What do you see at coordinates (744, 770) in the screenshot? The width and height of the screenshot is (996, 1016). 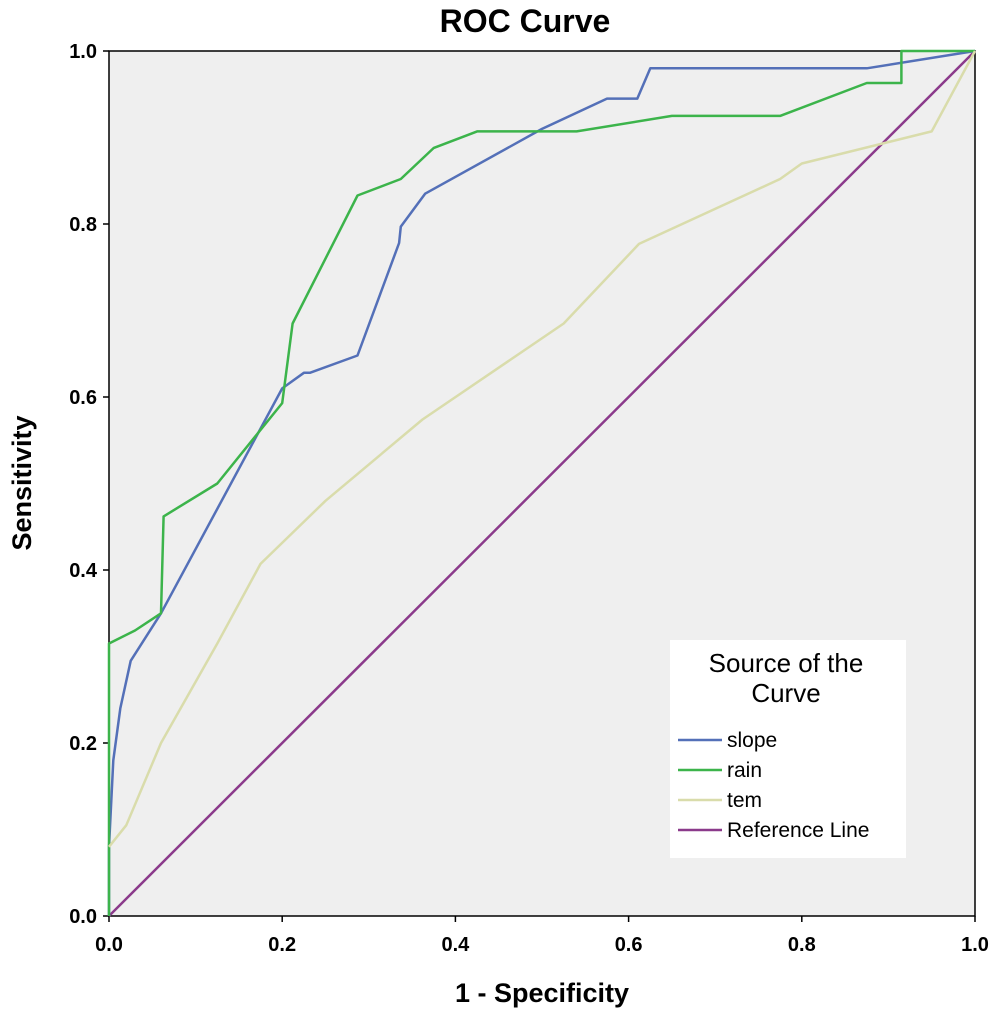 I see `legend-label-rain: rain` at bounding box center [744, 770].